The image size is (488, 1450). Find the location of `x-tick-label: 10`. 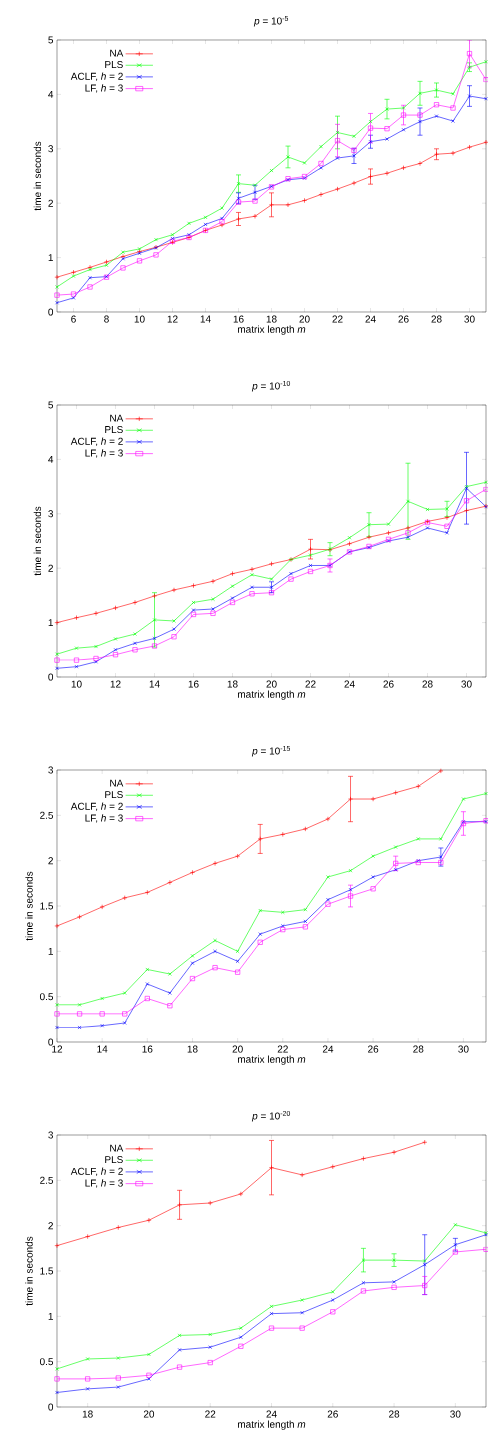

x-tick-label: 10 is located at coordinates (139, 319).